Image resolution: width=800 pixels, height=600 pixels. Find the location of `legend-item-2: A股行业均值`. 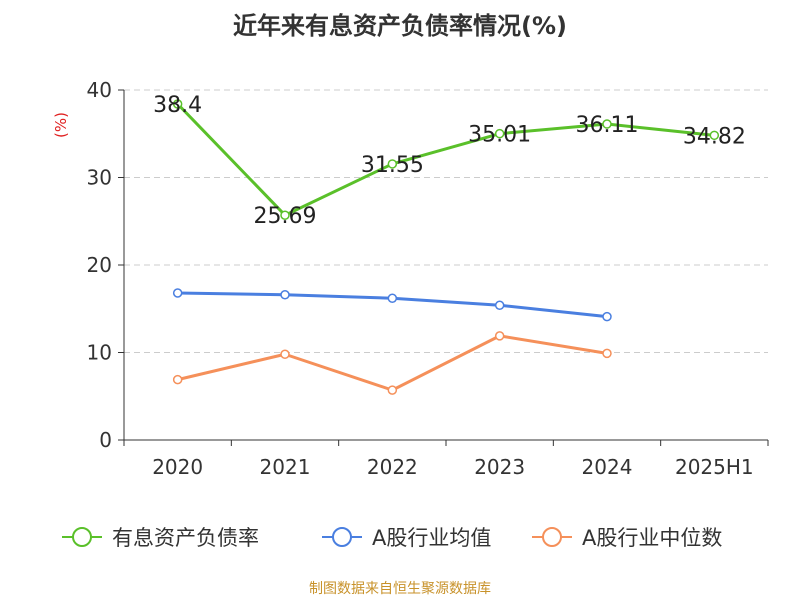

legend-item-2: A股行业均值 is located at coordinates (406, 538).